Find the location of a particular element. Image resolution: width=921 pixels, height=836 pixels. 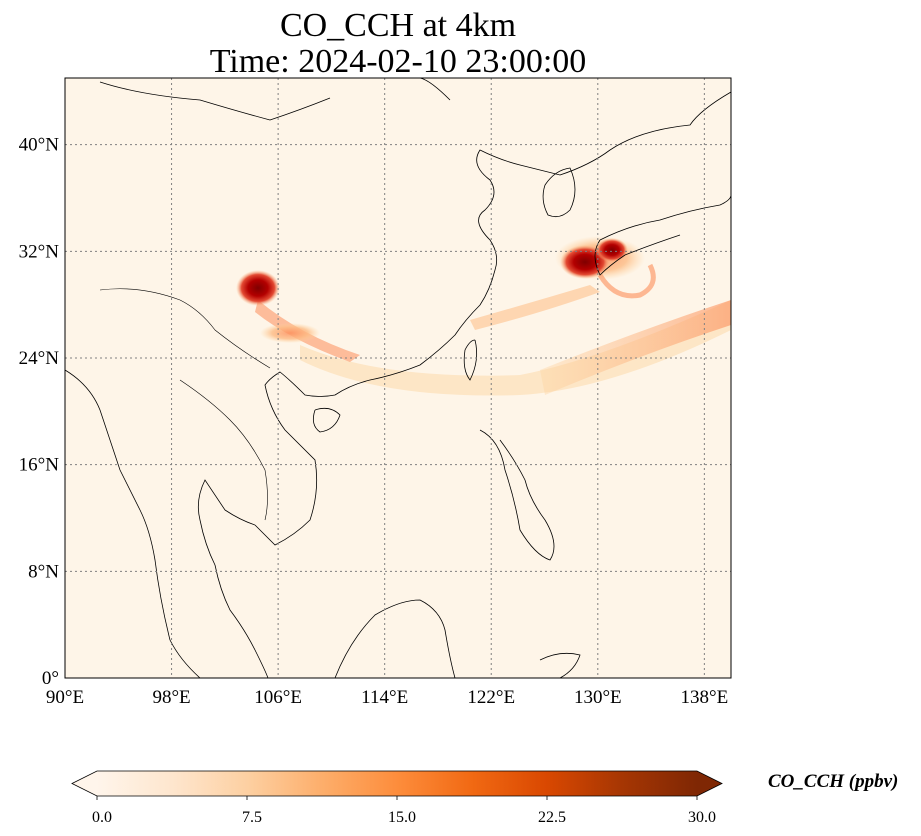

co-plume-pacific is located at coordinates (635, 347).